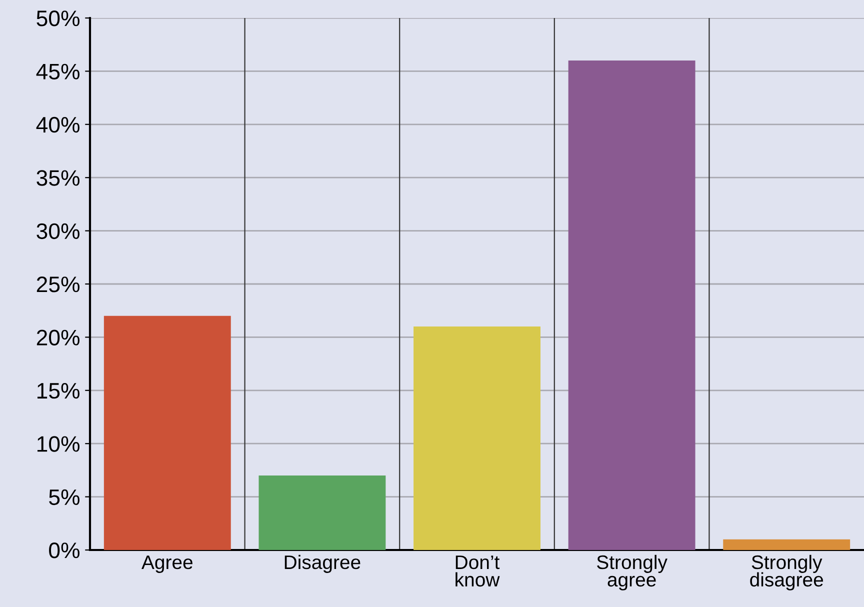 Image resolution: width=864 pixels, height=607 pixels. Describe the element at coordinates (58, 391) in the screenshot. I see `y-tick-label: 15%` at that location.